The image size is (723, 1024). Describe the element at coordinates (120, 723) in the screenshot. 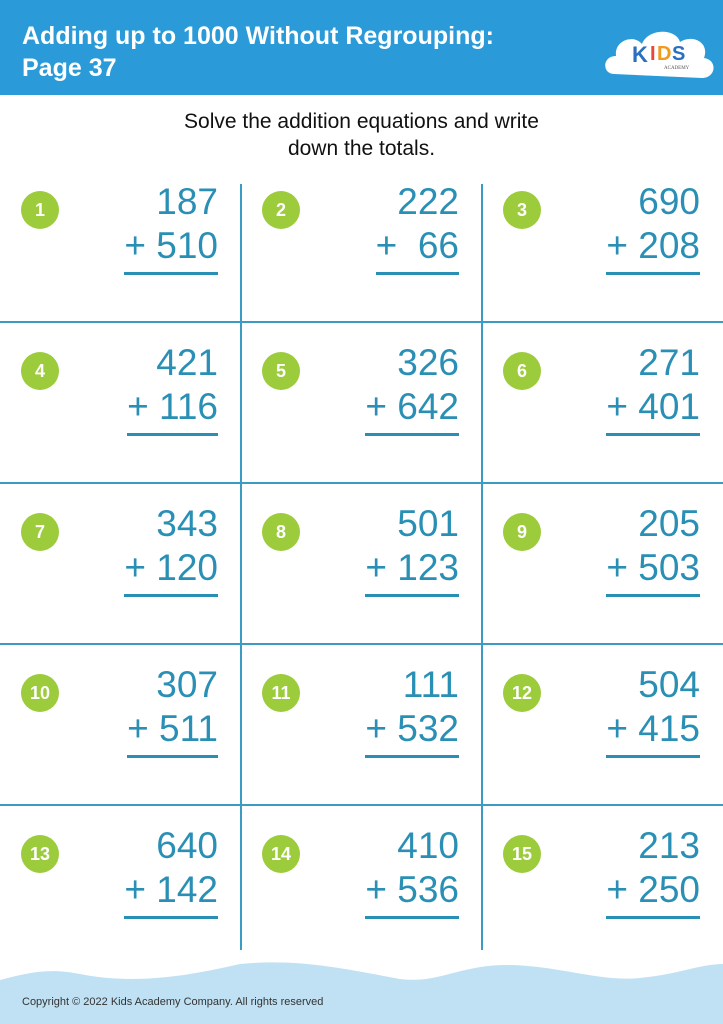

I see `problem-10: 10 307 + 511` at that location.